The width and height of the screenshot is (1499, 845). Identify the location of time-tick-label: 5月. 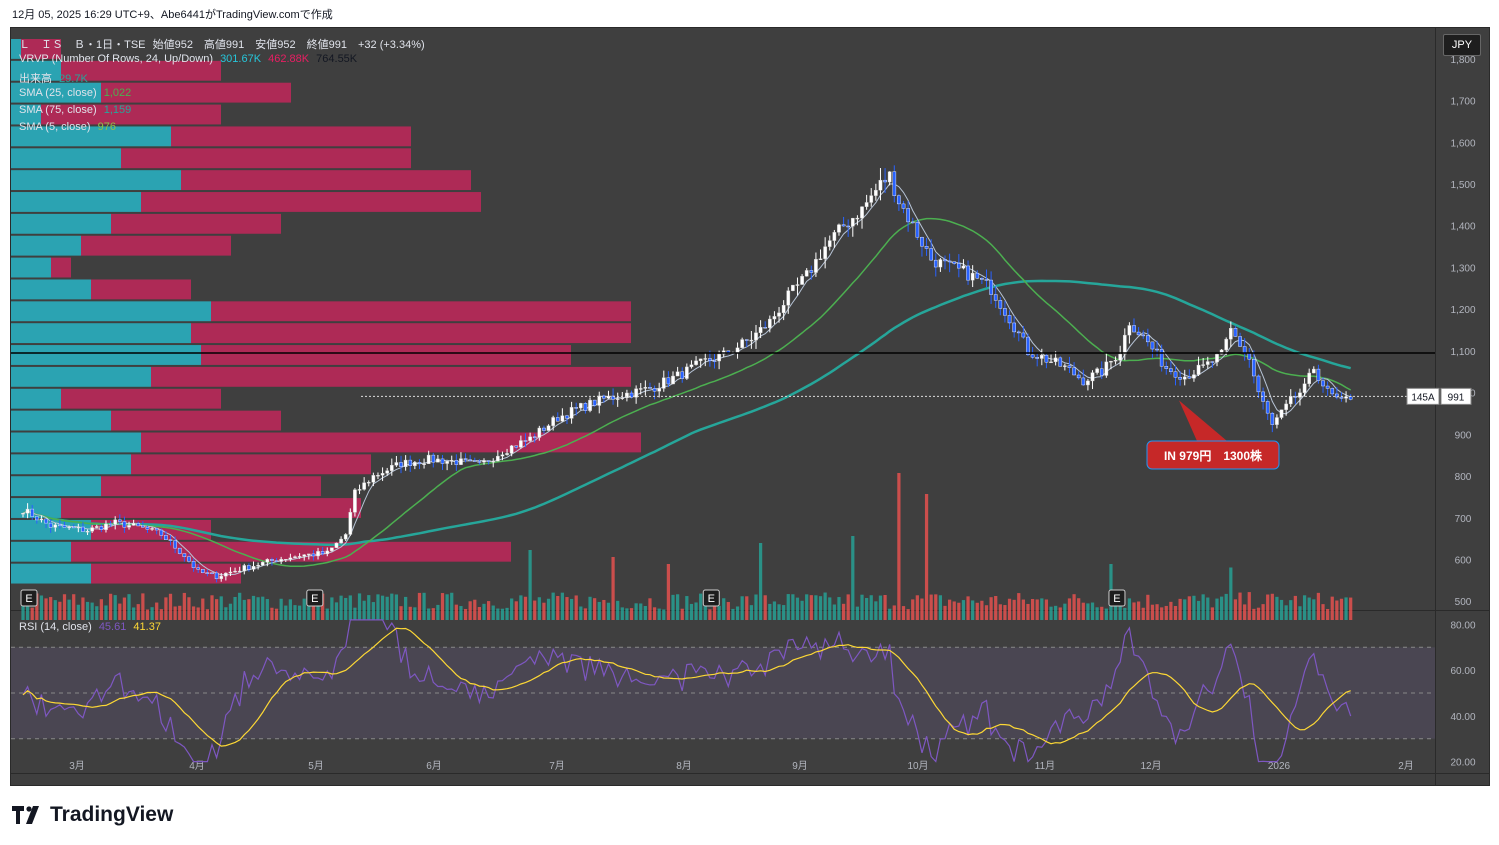
(316, 766).